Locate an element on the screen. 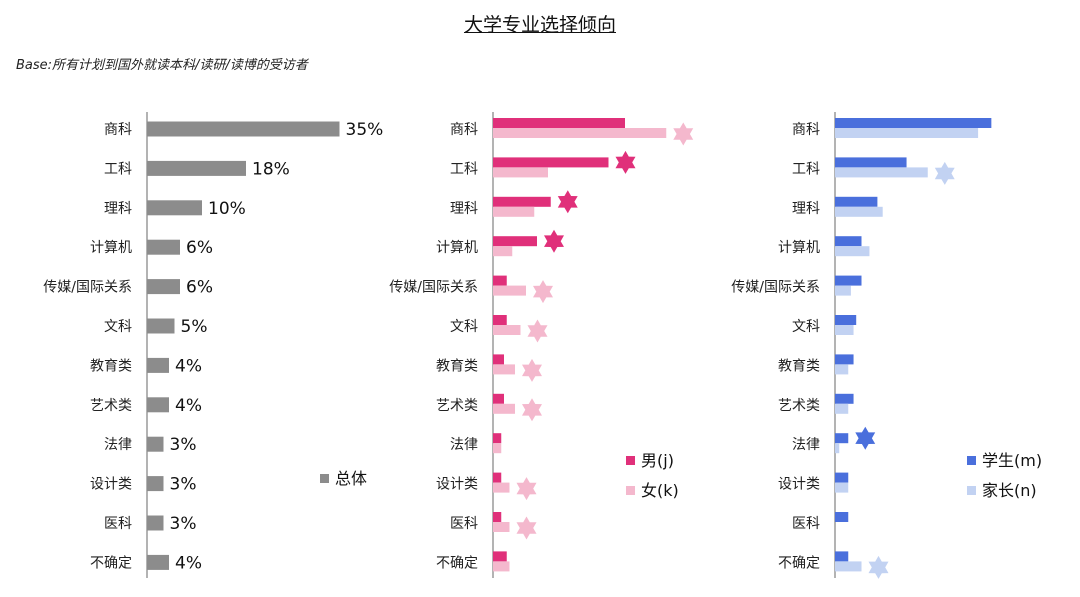  legend-total-label: 总体 is located at coordinates (351, 478).